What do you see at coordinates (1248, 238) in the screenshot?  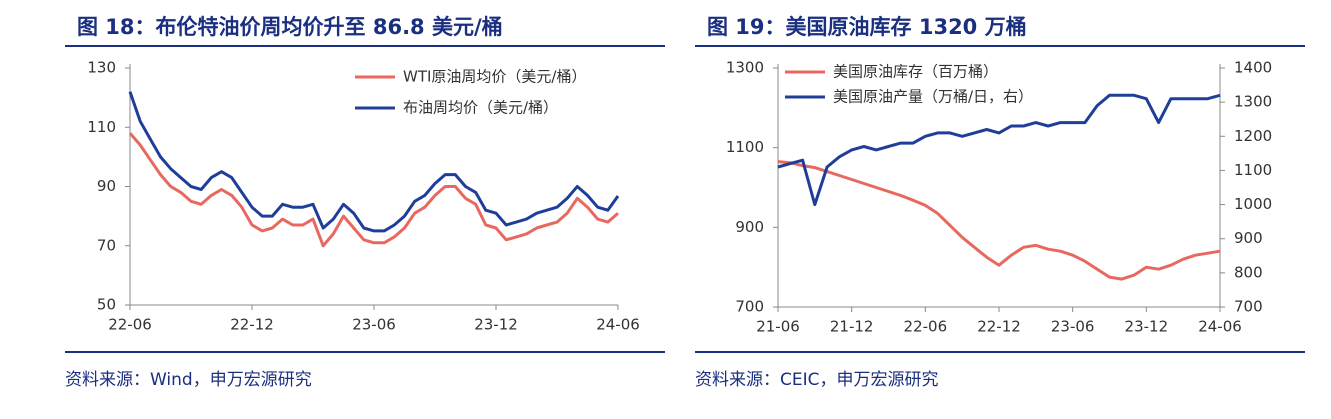 I see `y2-tick-label: 900` at bounding box center [1248, 238].